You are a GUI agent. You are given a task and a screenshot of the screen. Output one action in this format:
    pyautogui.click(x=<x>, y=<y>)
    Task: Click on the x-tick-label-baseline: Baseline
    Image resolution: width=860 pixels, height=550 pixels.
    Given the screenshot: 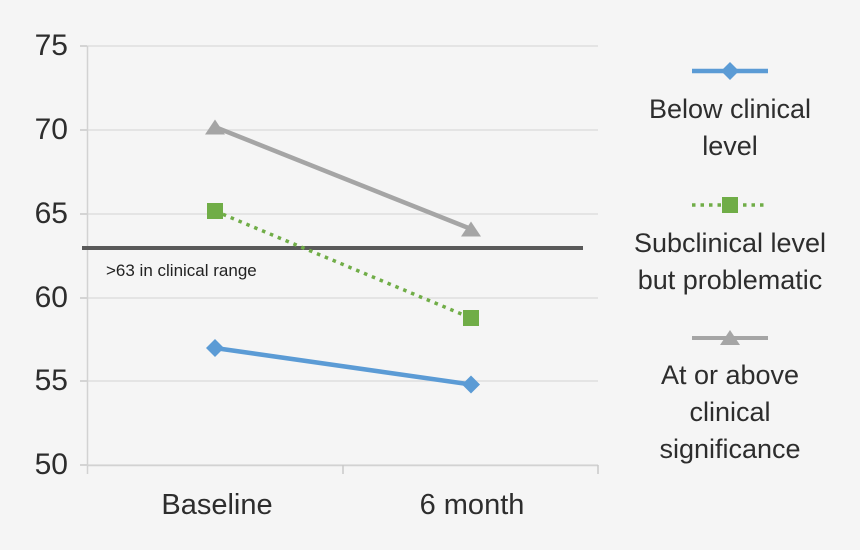 What is the action you would take?
    pyautogui.click(x=217, y=505)
    